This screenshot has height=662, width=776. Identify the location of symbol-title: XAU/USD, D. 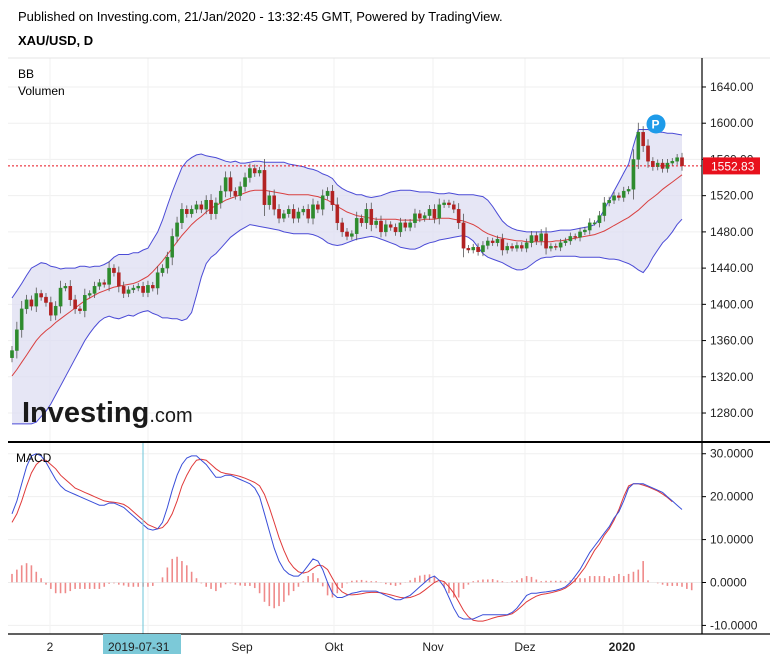
(56, 40).